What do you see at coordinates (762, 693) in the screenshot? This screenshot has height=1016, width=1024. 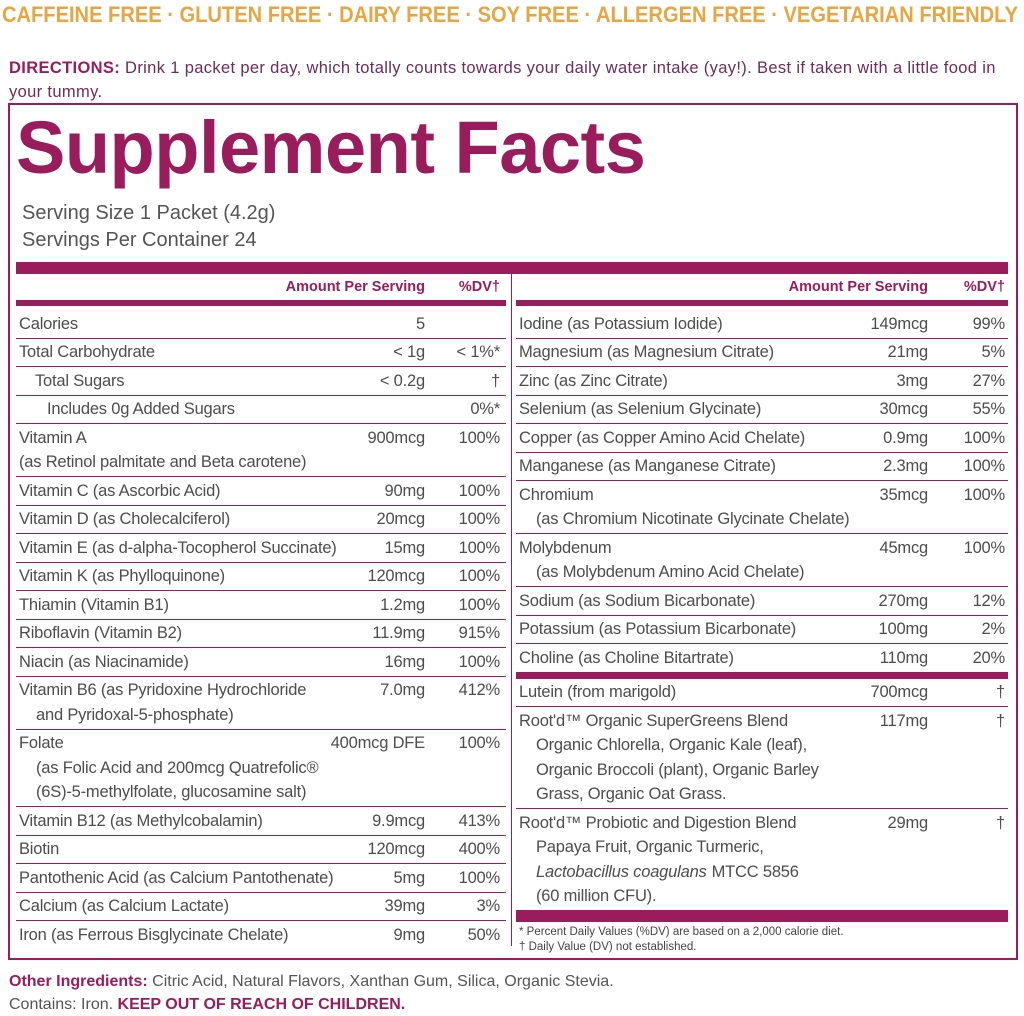 I see `fact-row: Lutein (from marigold) 700mcg †` at bounding box center [762, 693].